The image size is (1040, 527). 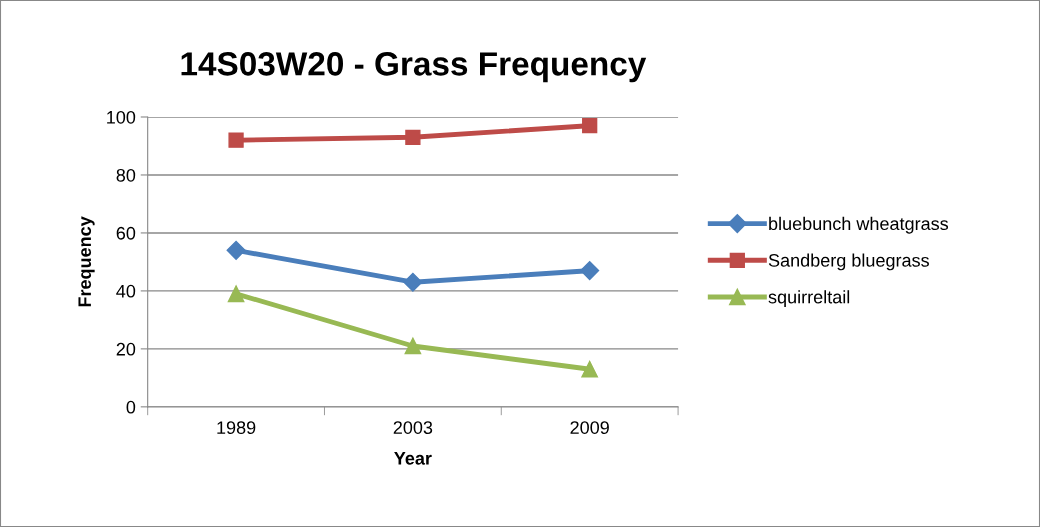 I want to click on legend-label: bluebunch wheatgrass, so click(x=859, y=225).